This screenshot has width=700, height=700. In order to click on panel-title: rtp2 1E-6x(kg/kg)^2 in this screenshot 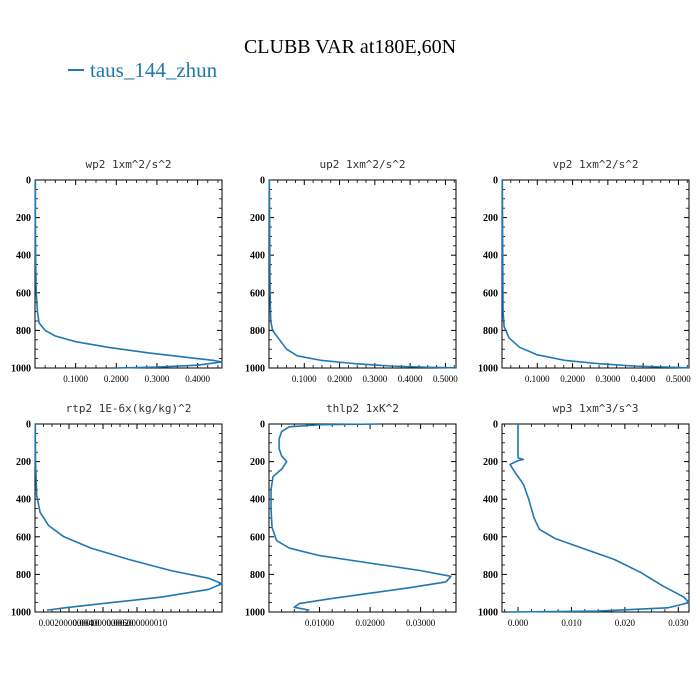, I will do `click(129, 408)`.